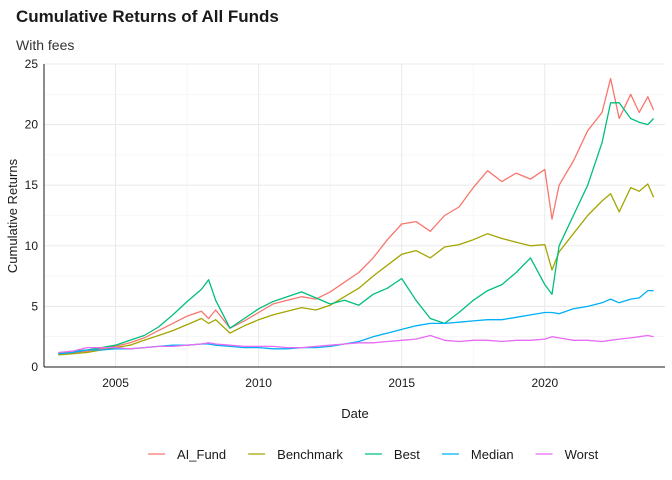  What do you see at coordinates (115, 383) in the screenshot?
I see `x-tick-label: 2005` at bounding box center [115, 383].